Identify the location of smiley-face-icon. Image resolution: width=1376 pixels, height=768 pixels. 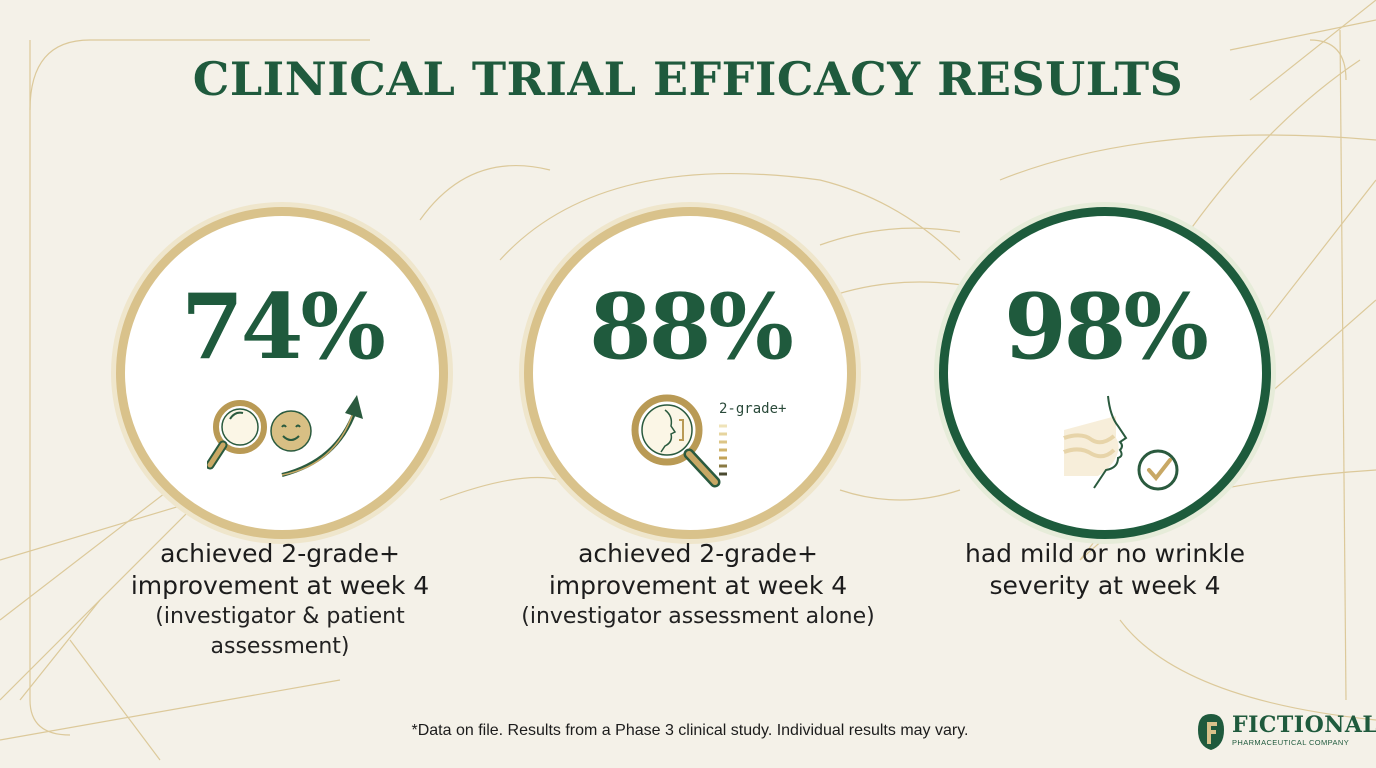
(291, 431).